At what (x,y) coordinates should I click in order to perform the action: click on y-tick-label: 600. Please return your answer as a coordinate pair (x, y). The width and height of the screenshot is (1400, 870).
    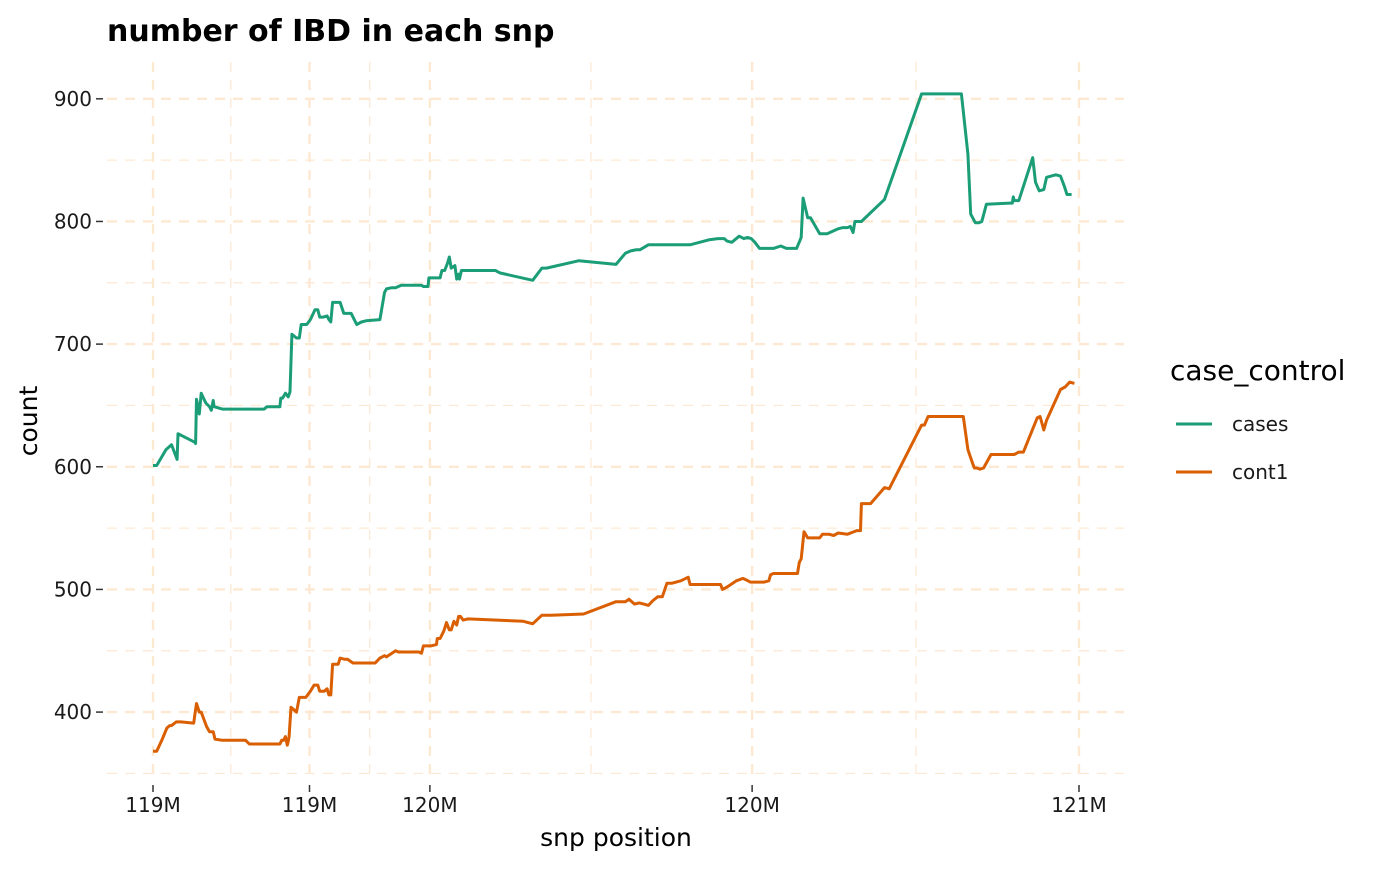
    Looking at the image, I should click on (73, 467).